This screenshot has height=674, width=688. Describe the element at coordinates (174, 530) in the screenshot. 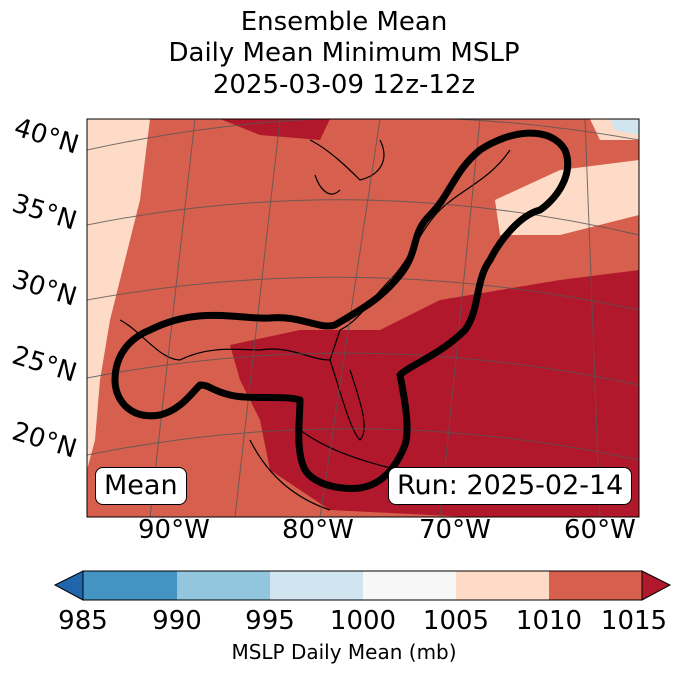

I see `lon-label-90w: 90°W` at that location.